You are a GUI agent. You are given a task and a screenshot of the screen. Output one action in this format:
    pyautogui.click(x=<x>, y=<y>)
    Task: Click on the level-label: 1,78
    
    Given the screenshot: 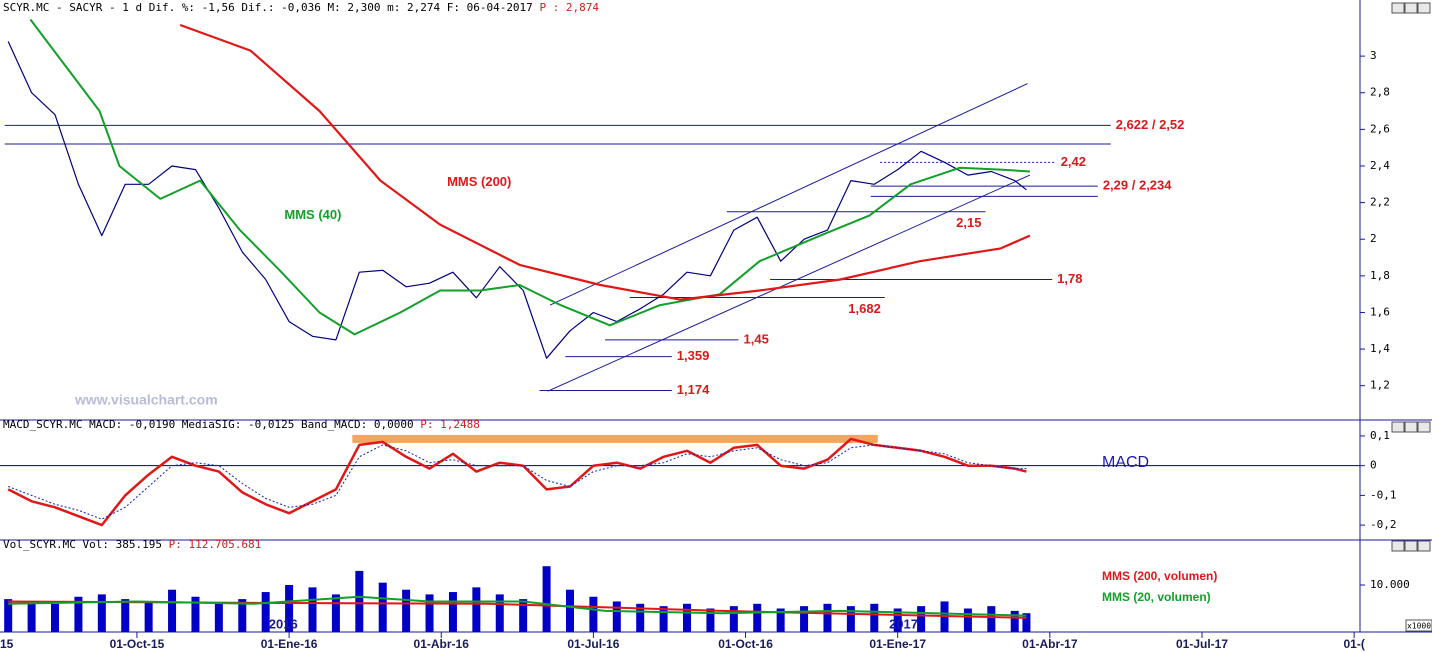 What is the action you would take?
    pyautogui.click(x=1069, y=278)
    